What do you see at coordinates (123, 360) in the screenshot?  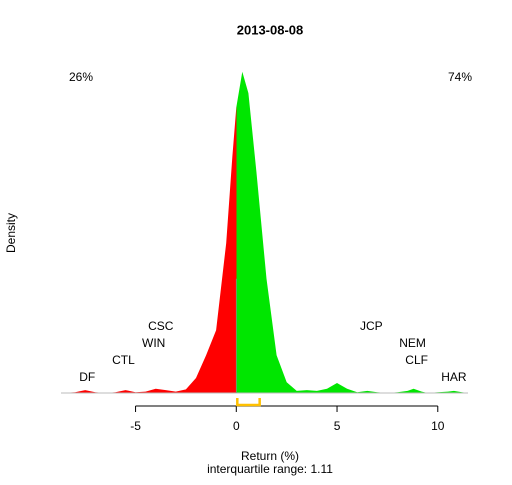 I see `stock-label: CTL` at bounding box center [123, 360].